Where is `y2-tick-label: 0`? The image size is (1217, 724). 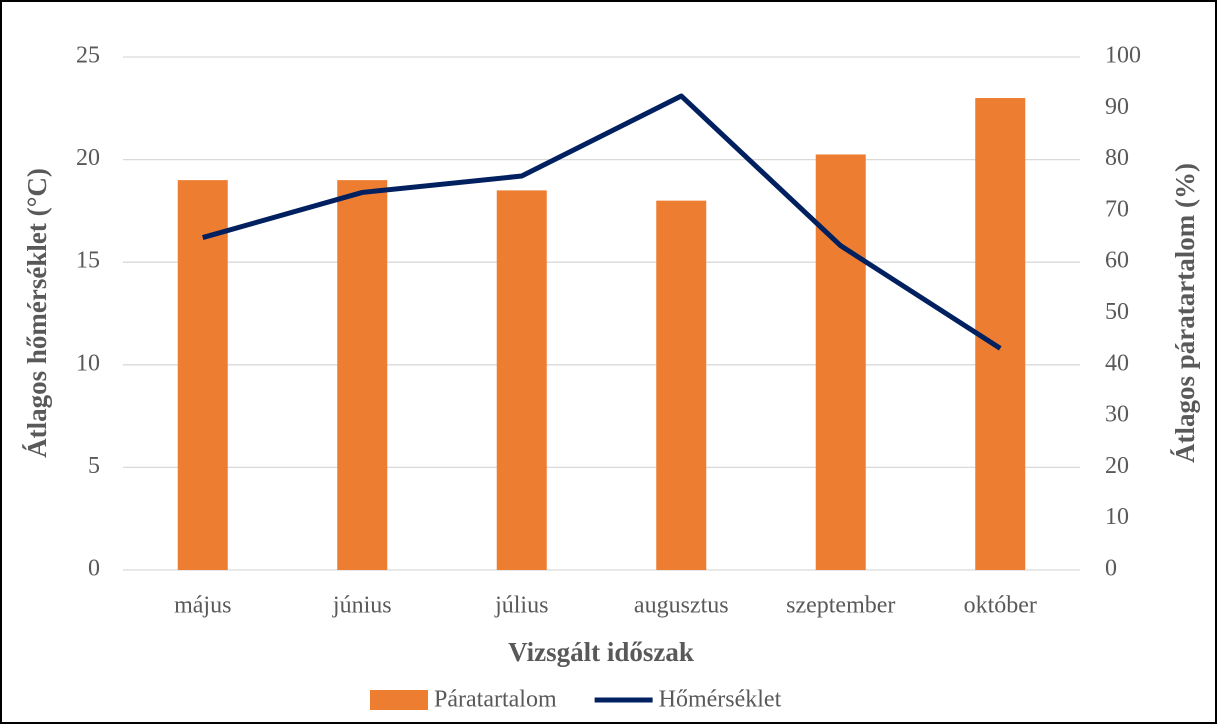 y2-tick-label: 0 is located at coordinates (1111, 569).